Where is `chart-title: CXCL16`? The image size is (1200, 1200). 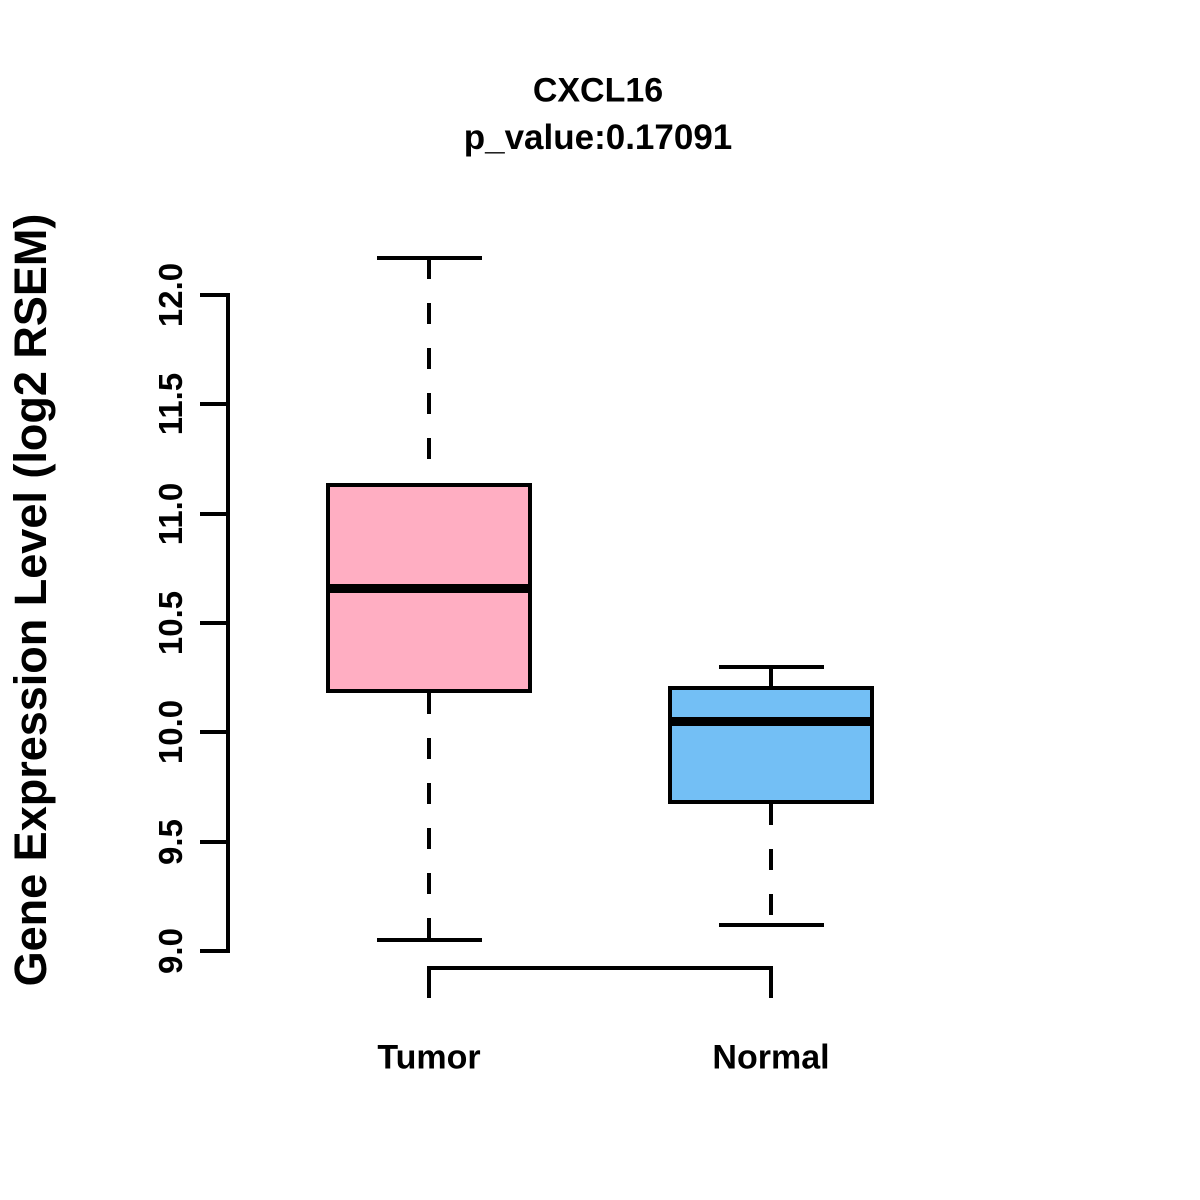
chart-title: CXCL16 is located at coordinates (598, 90).